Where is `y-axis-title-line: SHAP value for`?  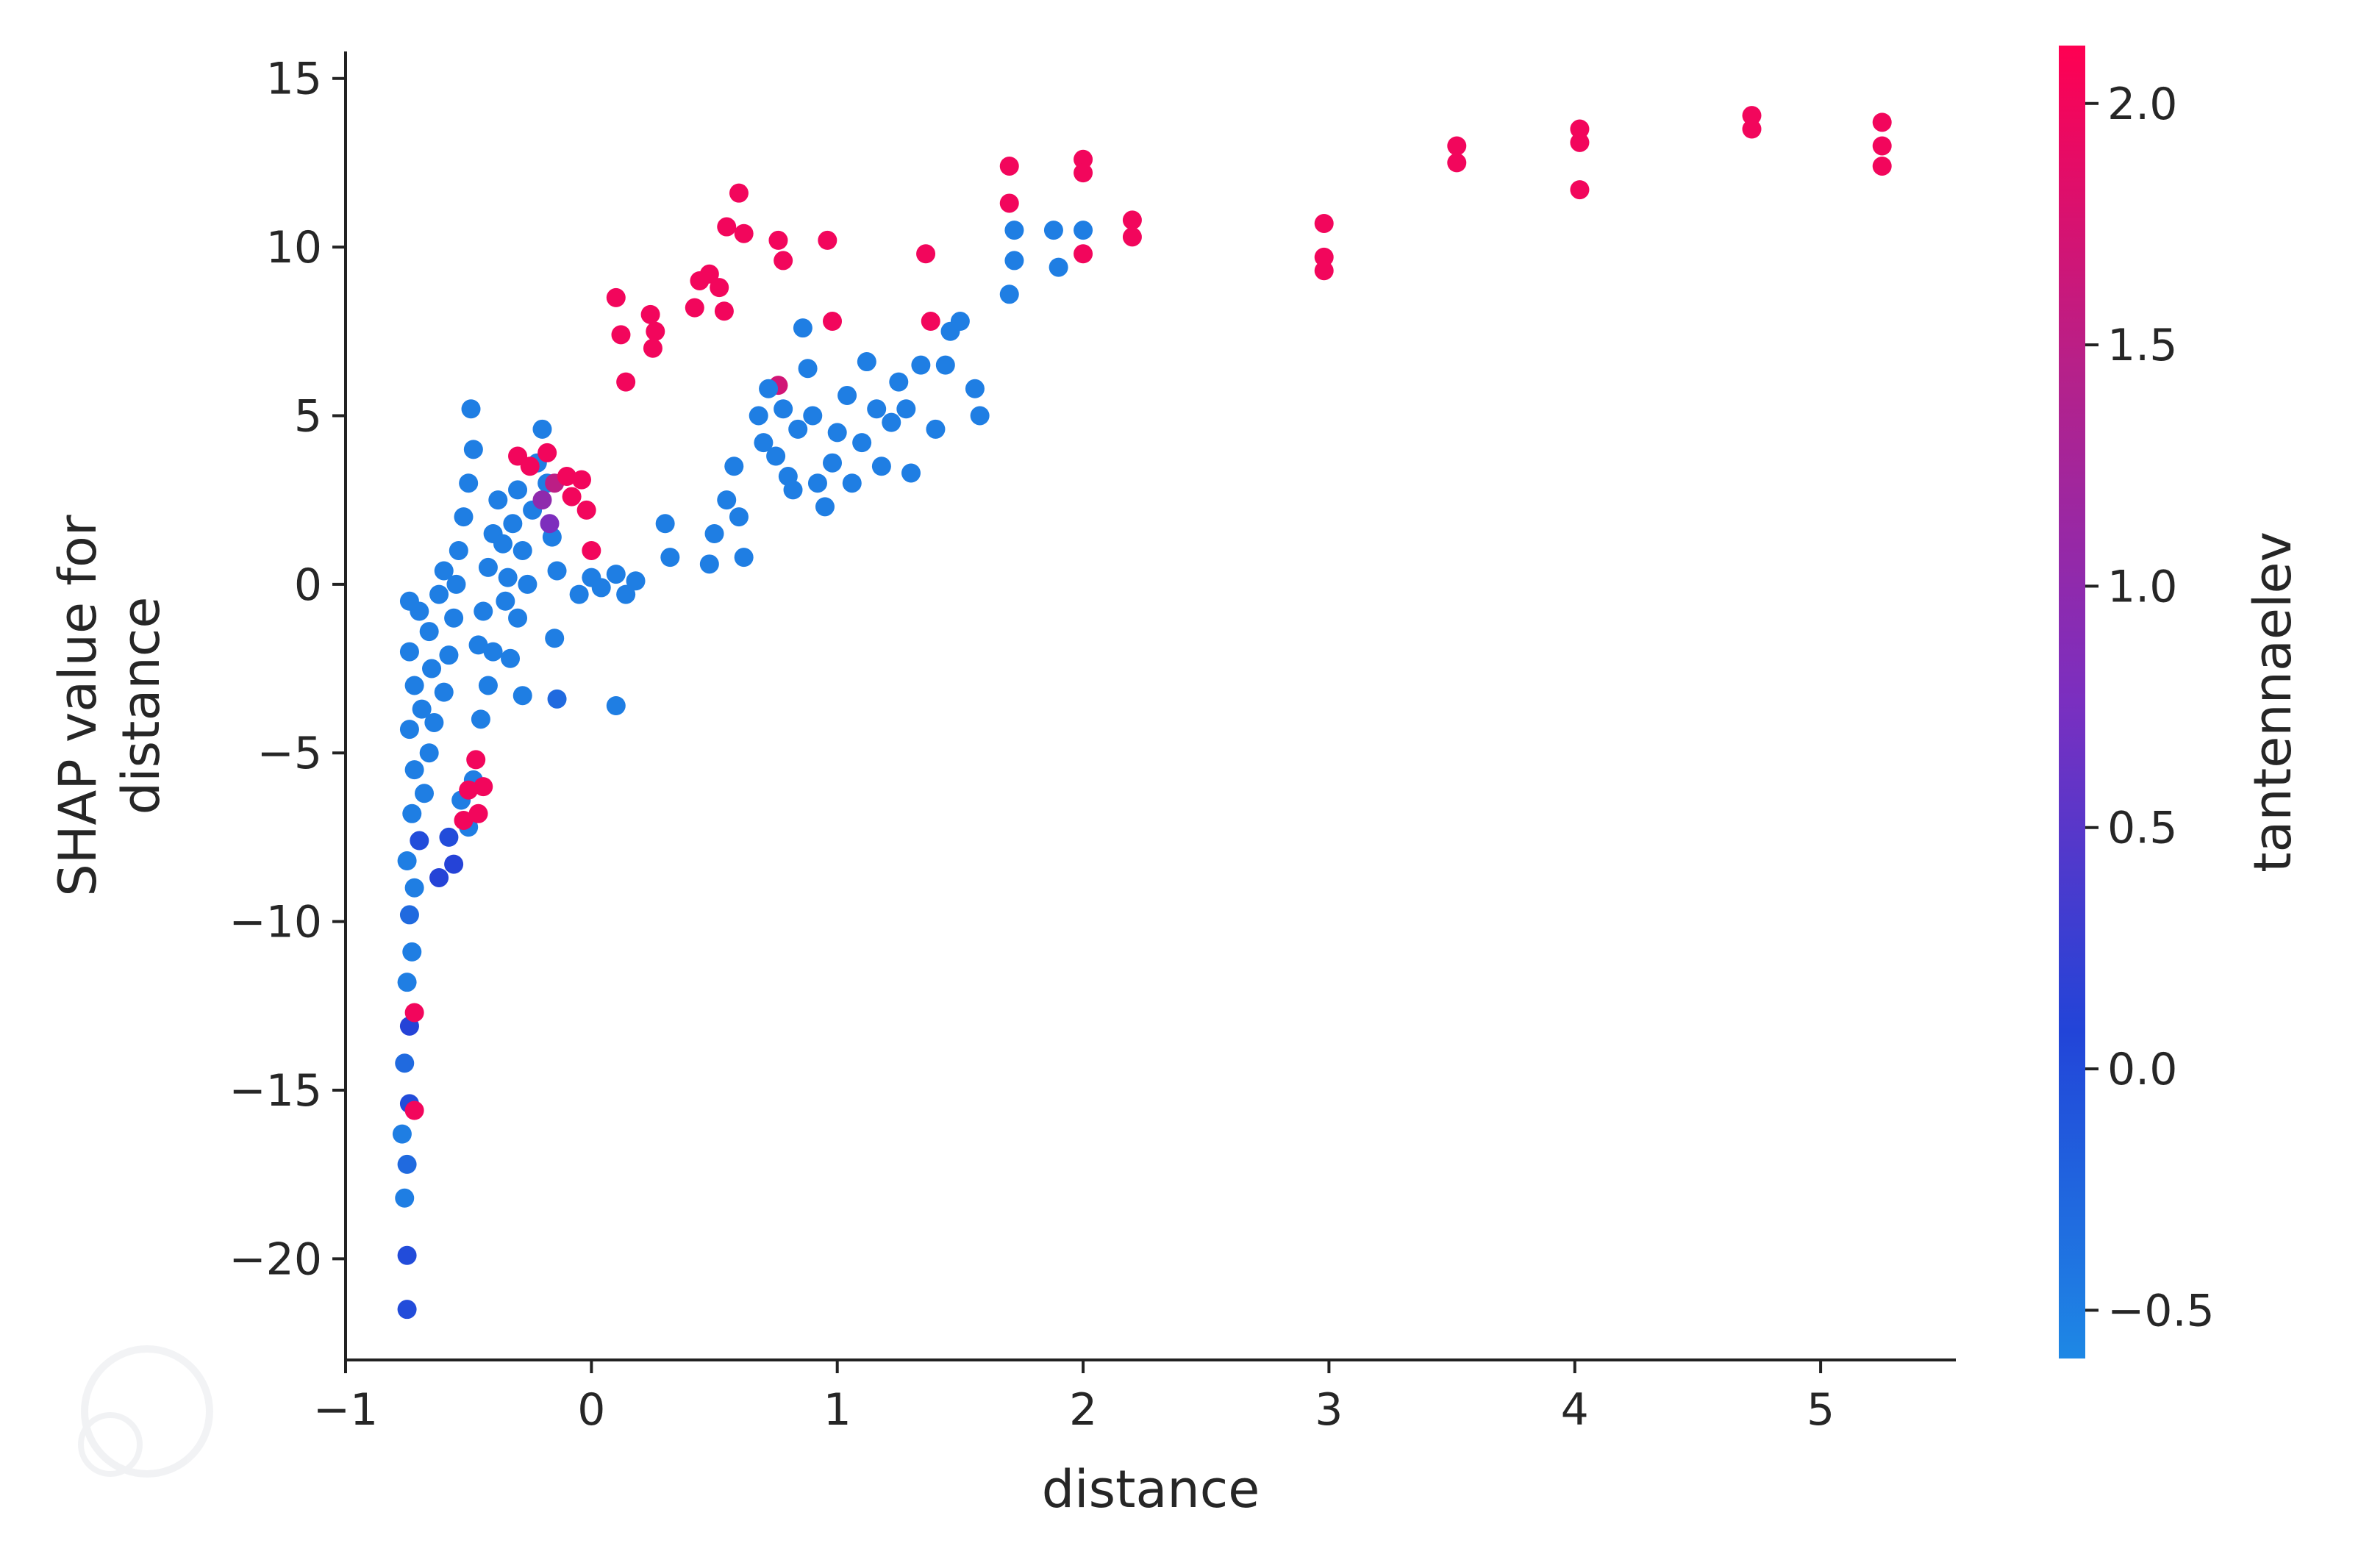
y-axis-title-line: SHAP value for is located at coordinates (78, 705).